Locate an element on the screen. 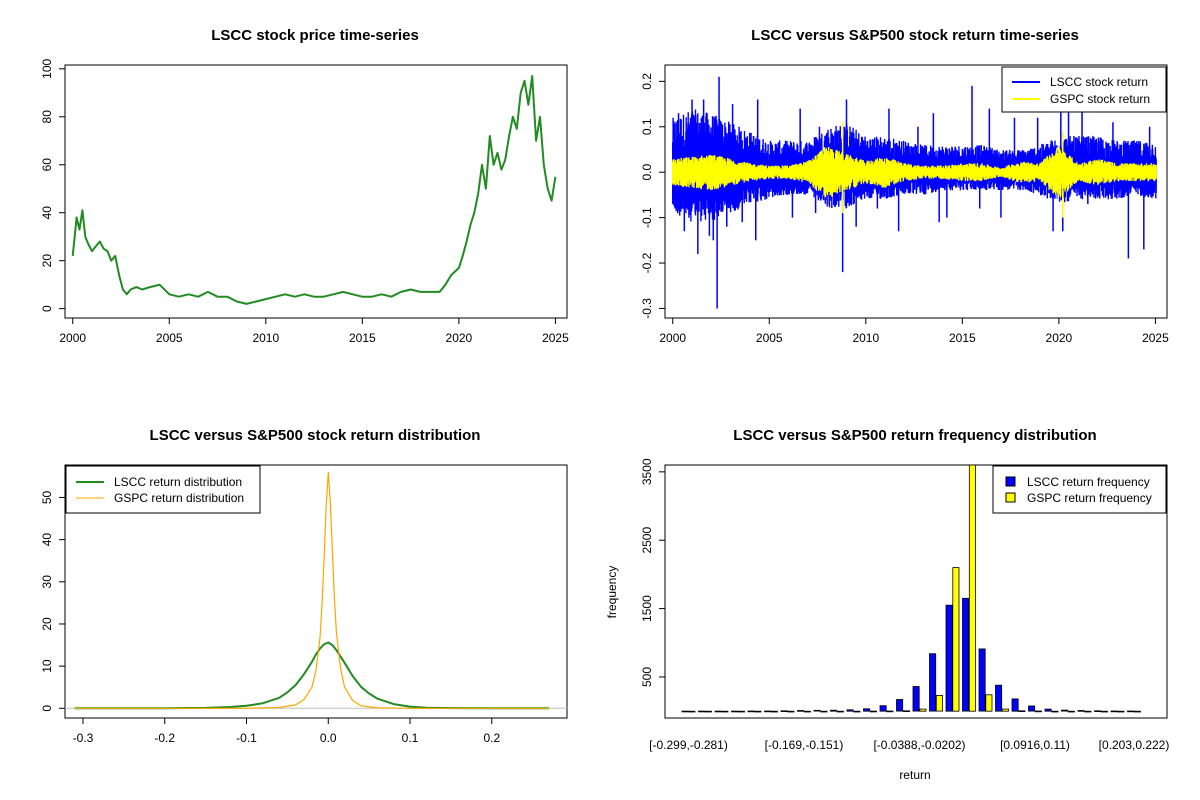 This screenshot has height=800, width=1200. lscc-density-line is located at coordinates (311, 675).